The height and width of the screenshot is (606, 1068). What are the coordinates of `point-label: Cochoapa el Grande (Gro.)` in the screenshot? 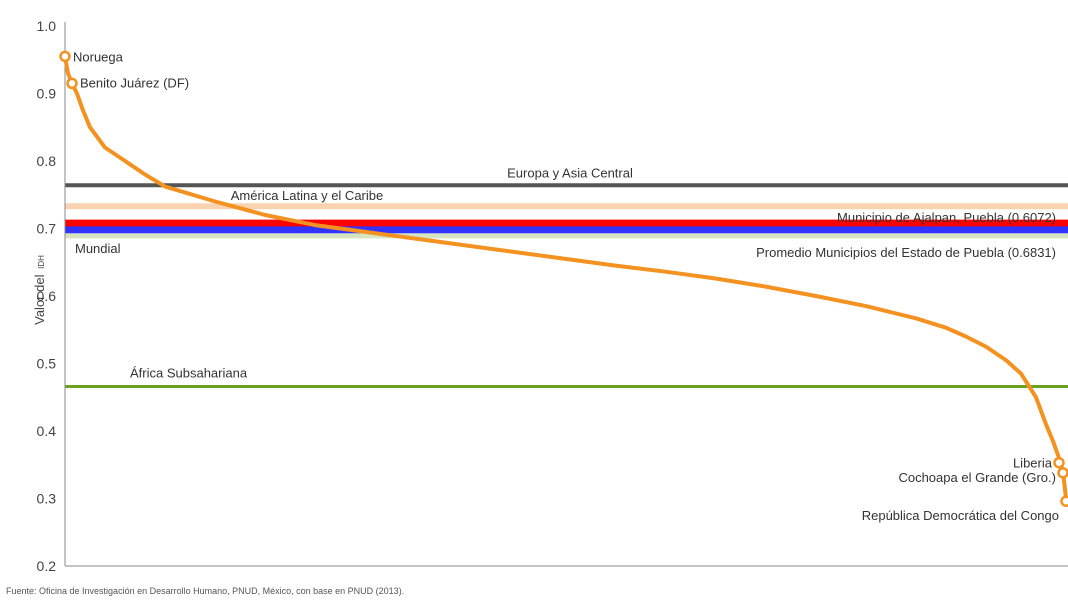 It's located at (977, 477).